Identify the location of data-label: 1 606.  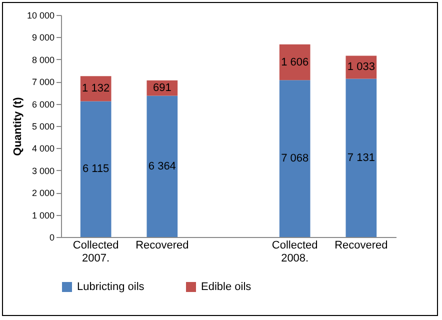
(295, 62).